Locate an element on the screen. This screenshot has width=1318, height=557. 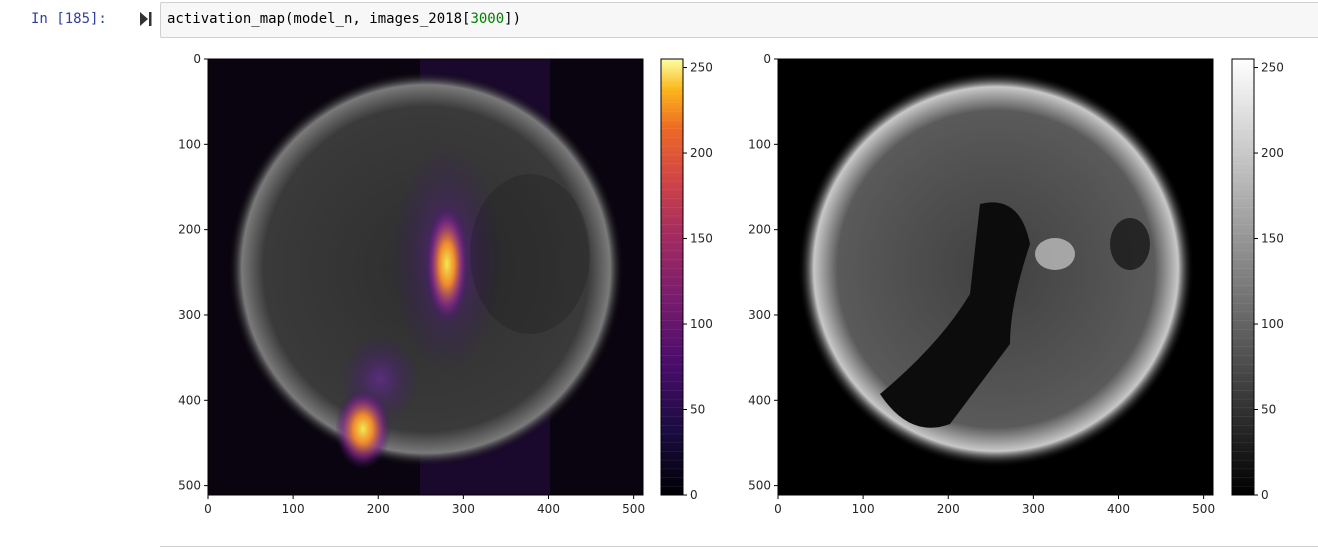
code-end: ]) is located at coordinates (513, 19).